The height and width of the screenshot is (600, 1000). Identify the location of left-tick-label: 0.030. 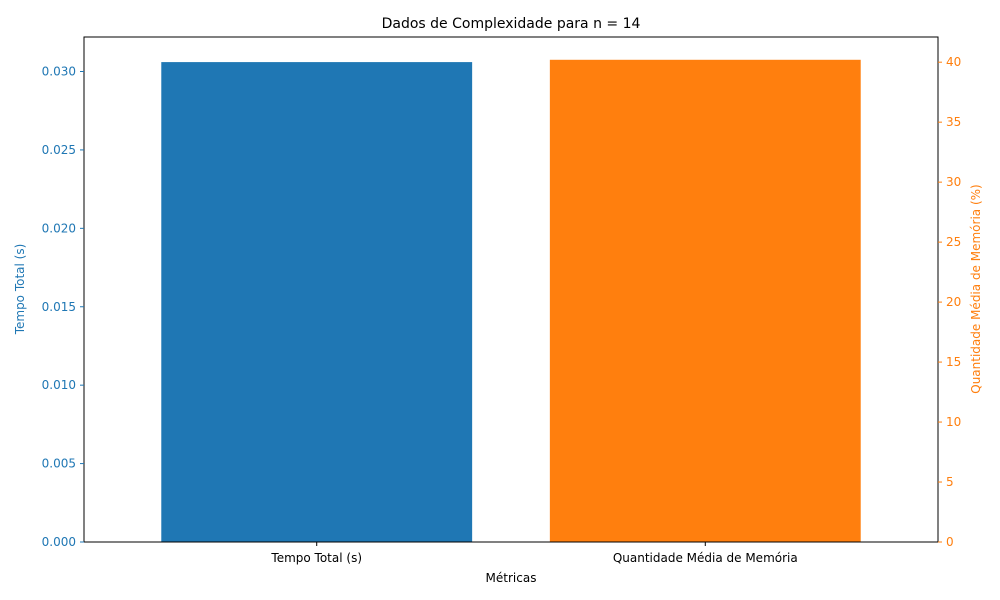
(59, 72).